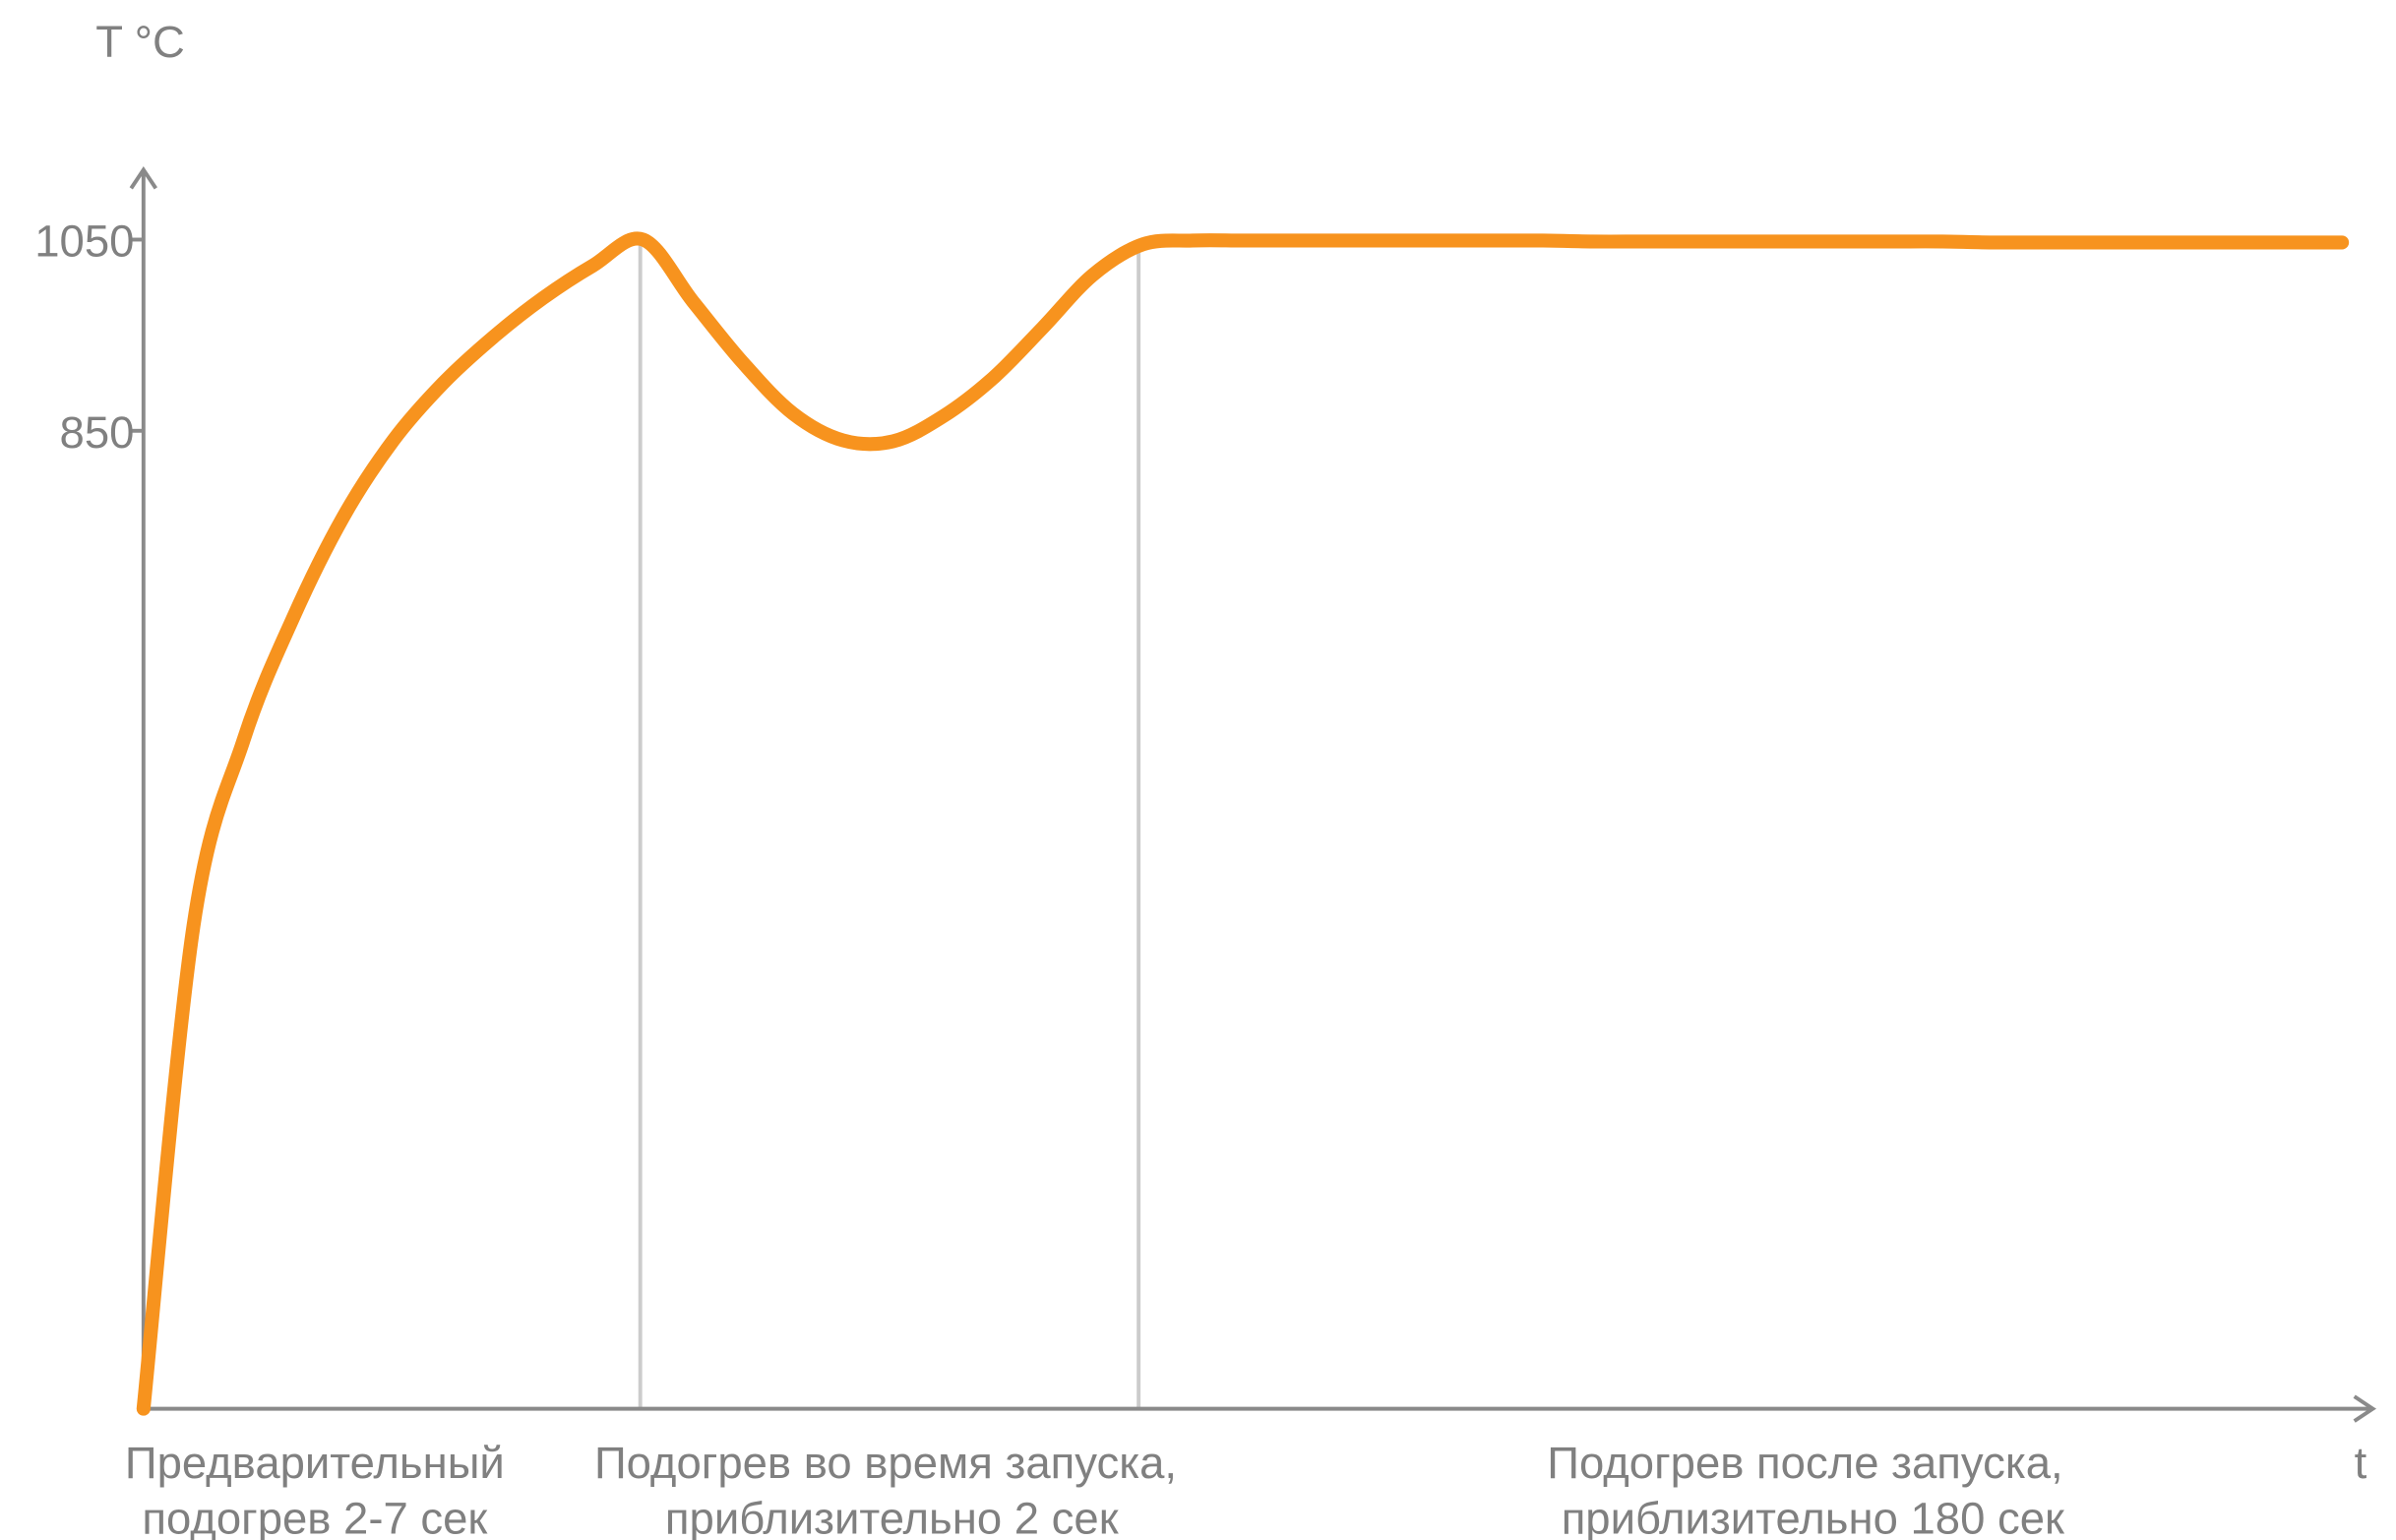 The image size is (2396, 1540). Describe the element at coordinates (140, 42) in the screenshot. I see `y-axis-label: T °C` at that location.